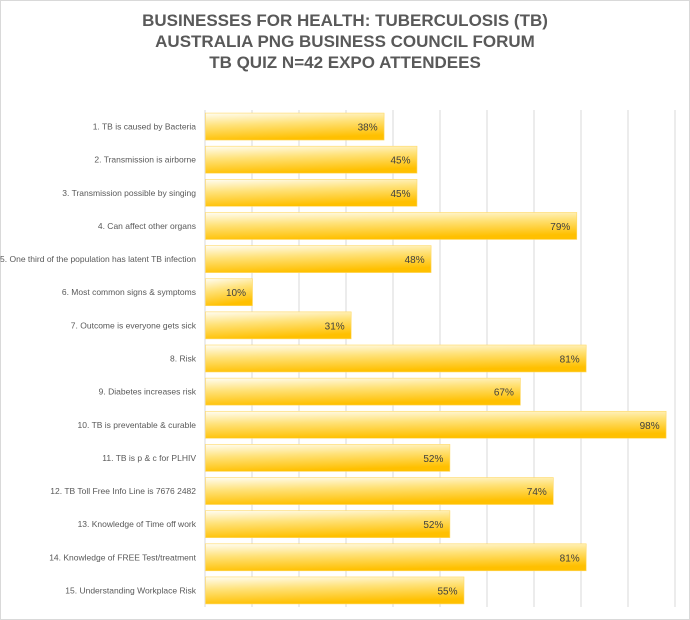 The width and height of the screenshot is (690, 620). Describe the element at coordinates (122, 557) in the screenshot. I see `category-label: 14. Knowledge of FREE Test/treatment` at that location.